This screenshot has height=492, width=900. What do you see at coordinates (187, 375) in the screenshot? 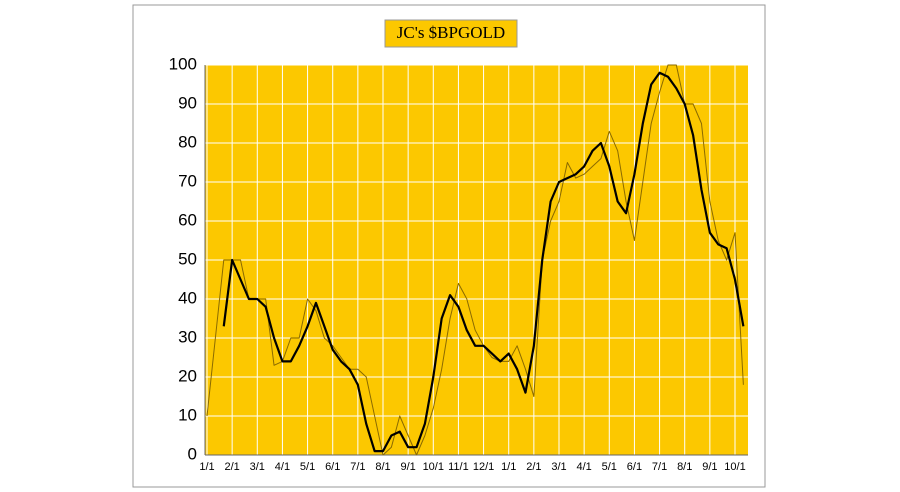
I see `y-tick-label: 20` at bounding box center [187, 375].